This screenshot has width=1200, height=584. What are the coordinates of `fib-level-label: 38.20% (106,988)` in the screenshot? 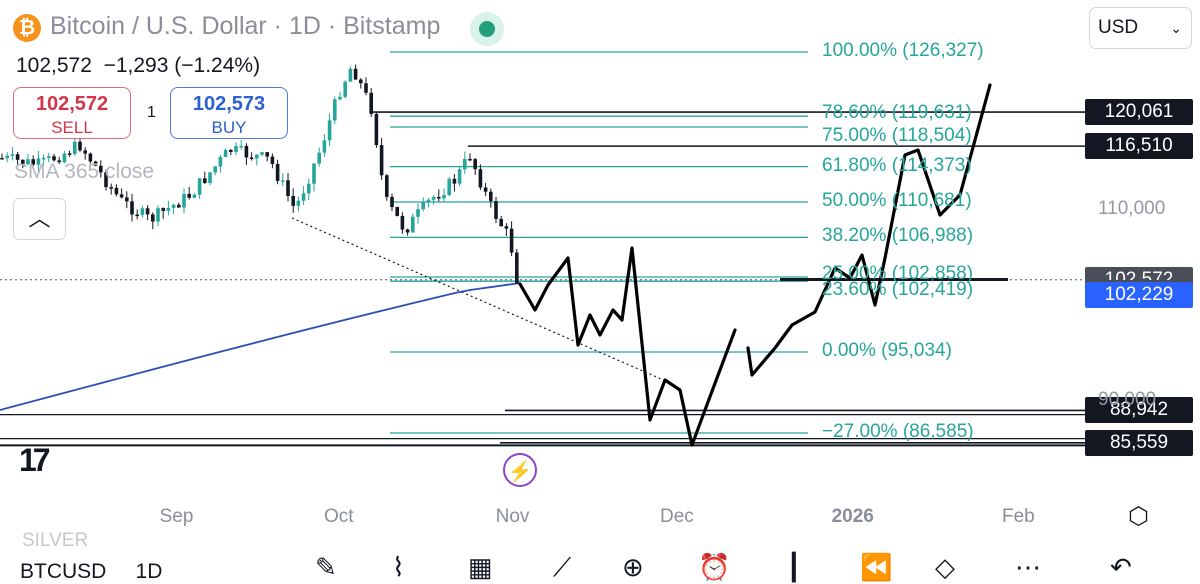 It's located at (898, 236).